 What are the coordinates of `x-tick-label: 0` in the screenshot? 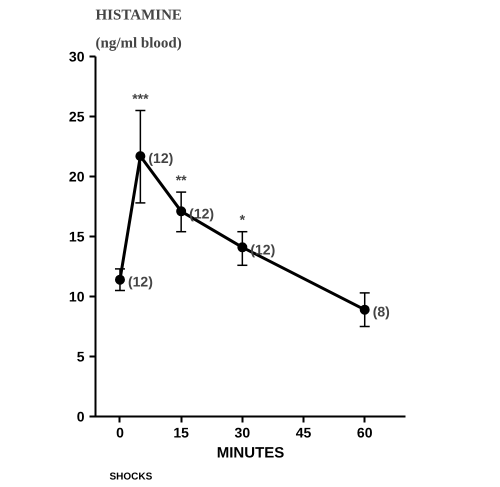 It's located at (120, 432).